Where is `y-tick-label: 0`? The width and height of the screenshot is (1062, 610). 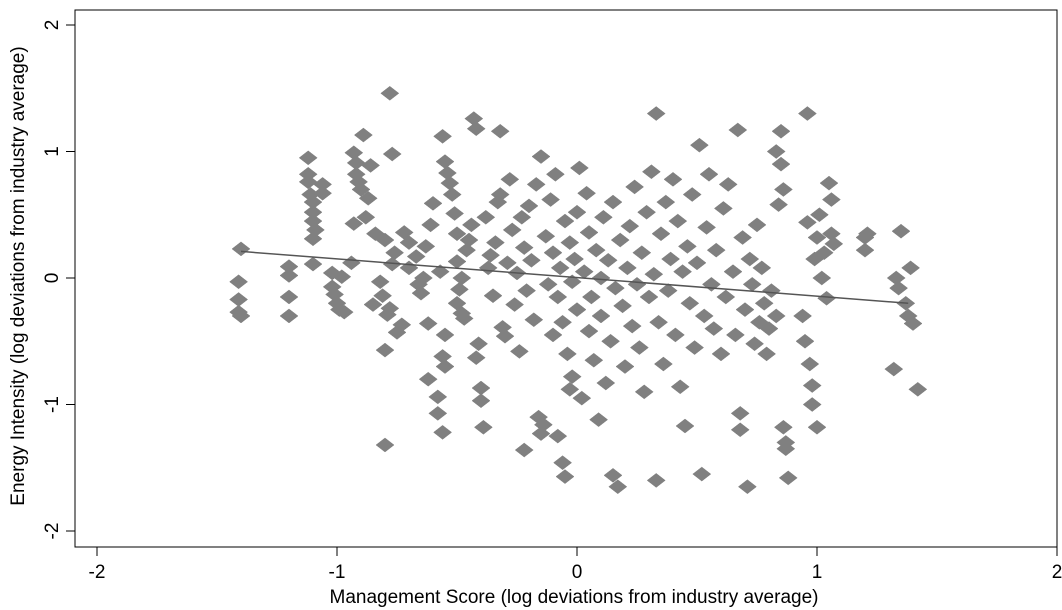 y-tick-label: 0 is located at coordinates (52, 278).